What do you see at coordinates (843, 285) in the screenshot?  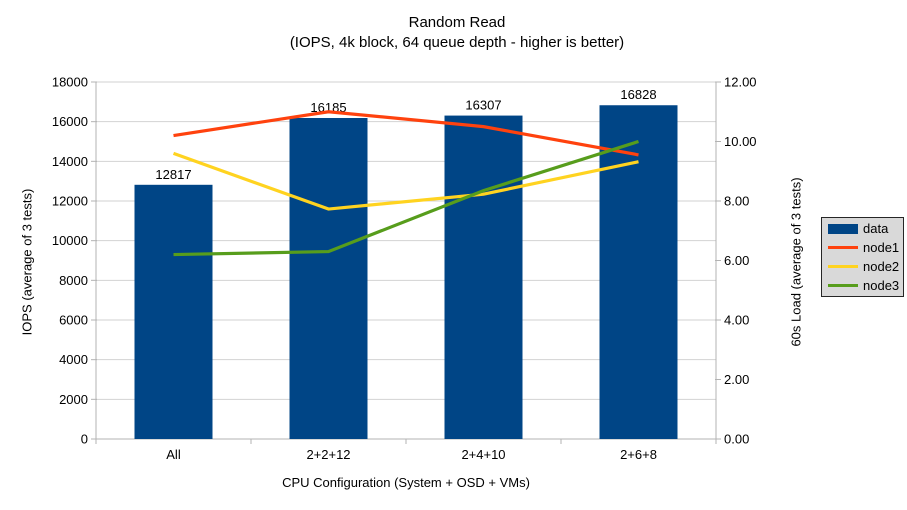 I see `legend-swatch-node3` at bounding box center [843, 285].